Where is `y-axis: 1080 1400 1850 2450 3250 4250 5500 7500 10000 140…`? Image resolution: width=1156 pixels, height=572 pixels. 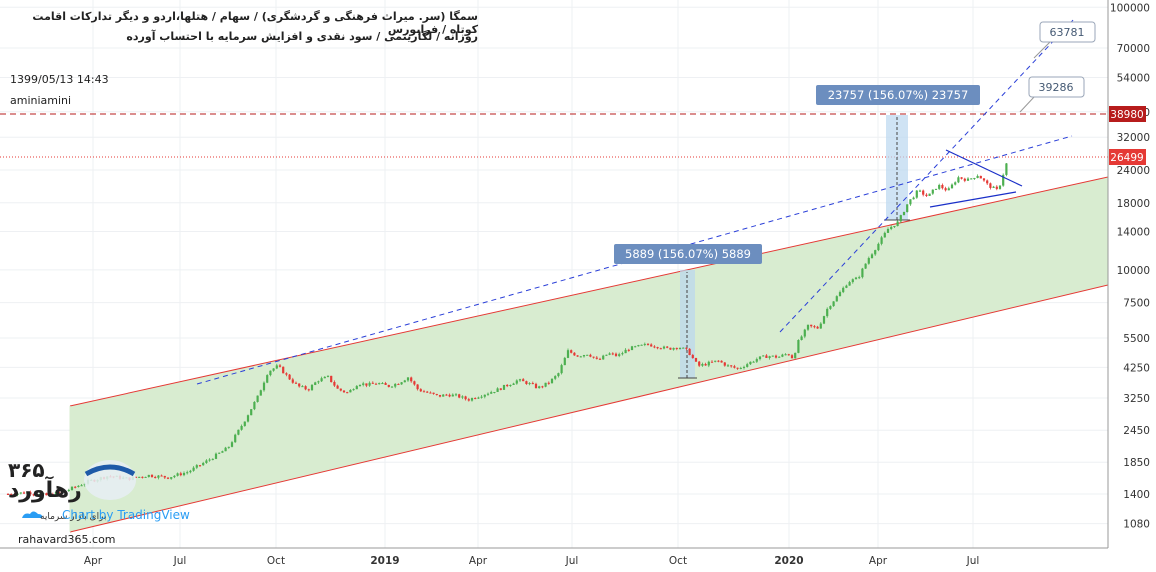
y-axis: 1080 1400 1850 2450 3250 4250 5500 7500 10000 140… is located at coordinates (1130, 266).